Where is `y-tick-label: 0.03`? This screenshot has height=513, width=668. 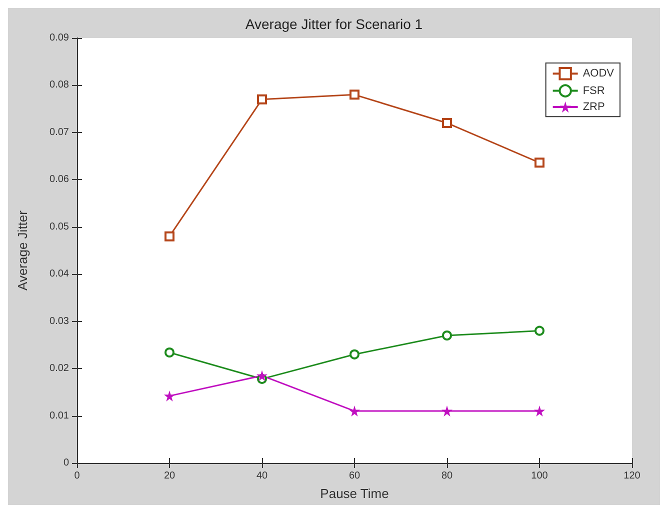
y-tick-label: 0.03 is located at coordinates (60, 321).